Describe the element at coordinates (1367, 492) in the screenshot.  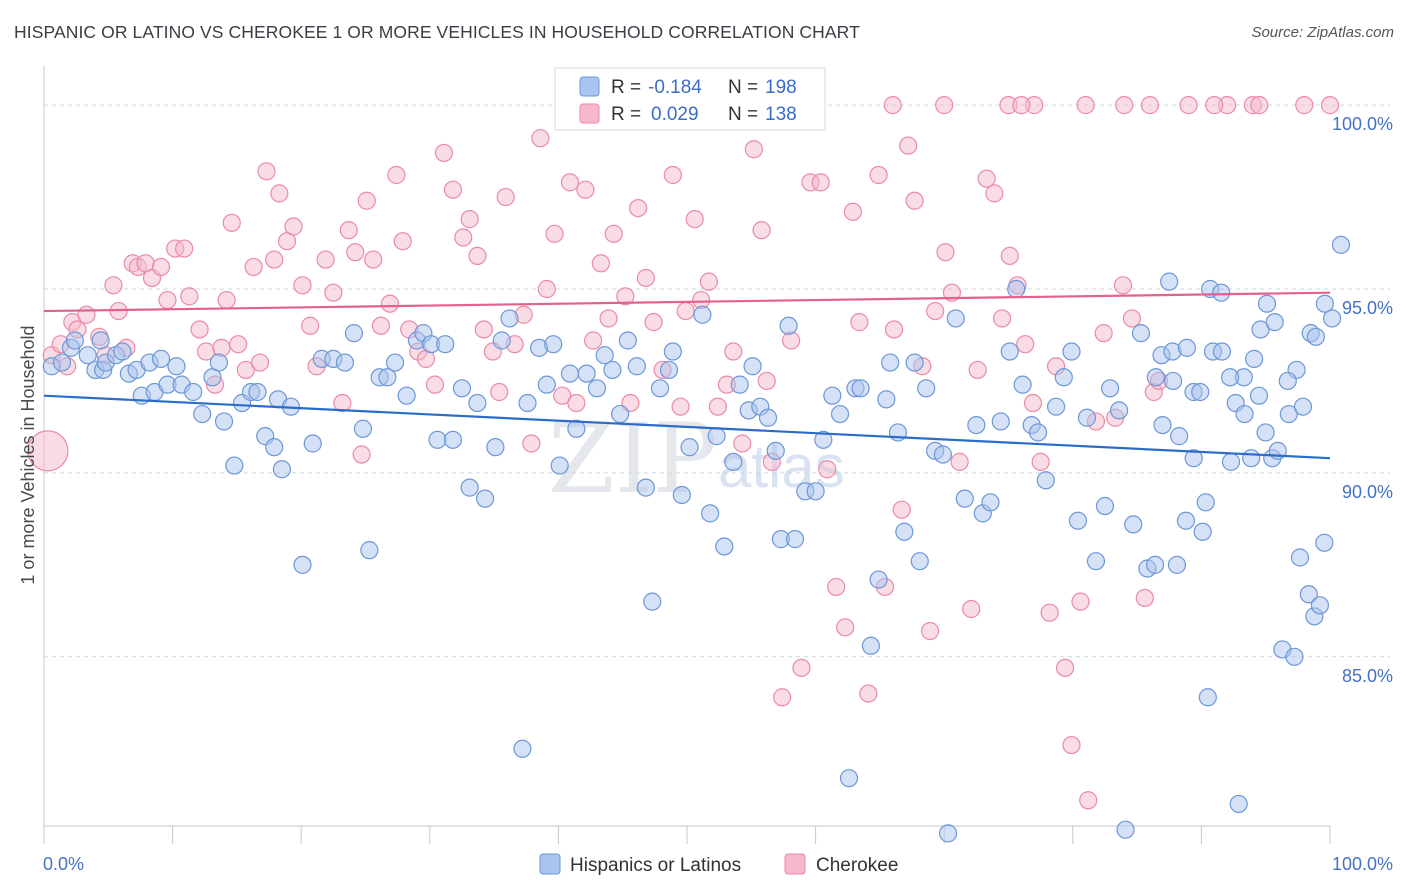
I see `y-tick-label: 90.0%` at that location.